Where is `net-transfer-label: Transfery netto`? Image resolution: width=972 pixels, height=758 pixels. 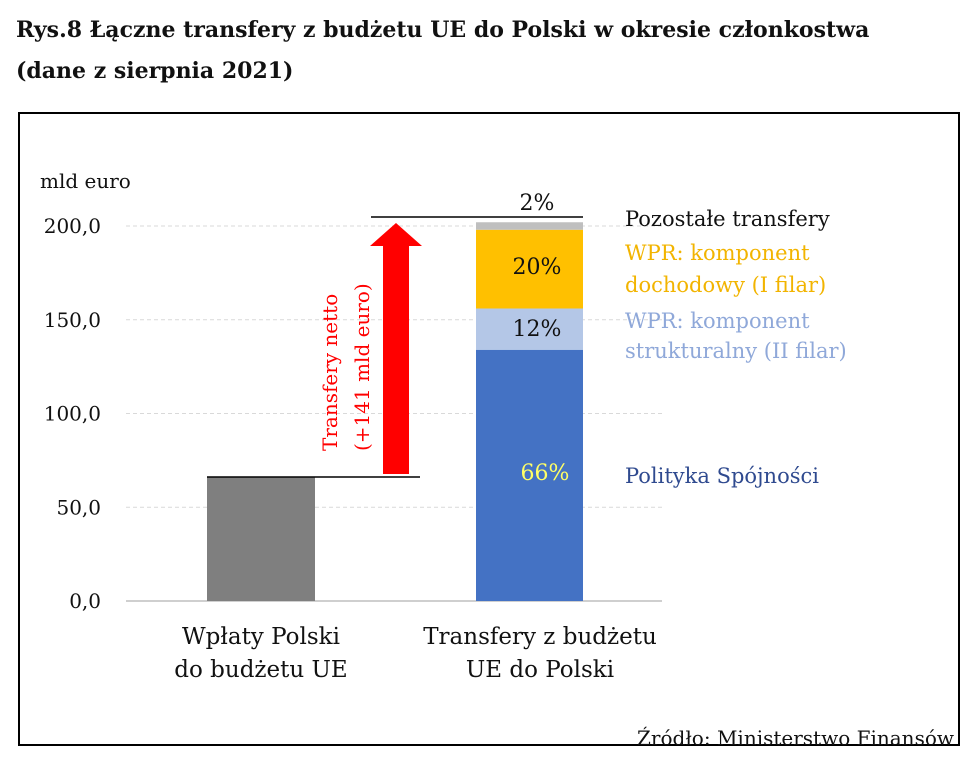 net-transfer-label: Transfery netto is located at coordinates (330, 372).